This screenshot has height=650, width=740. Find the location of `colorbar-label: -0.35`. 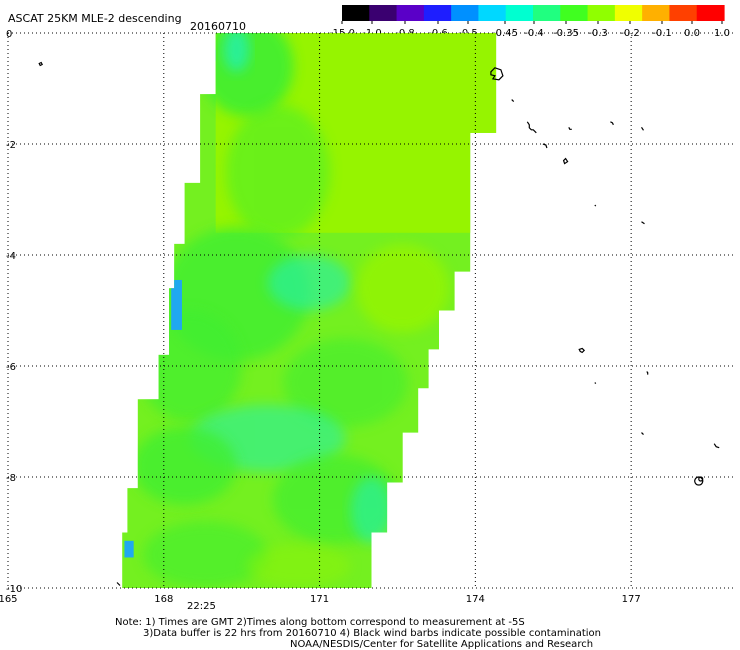

colorbar-label: -0.35 is located at coordinates (566, 33).